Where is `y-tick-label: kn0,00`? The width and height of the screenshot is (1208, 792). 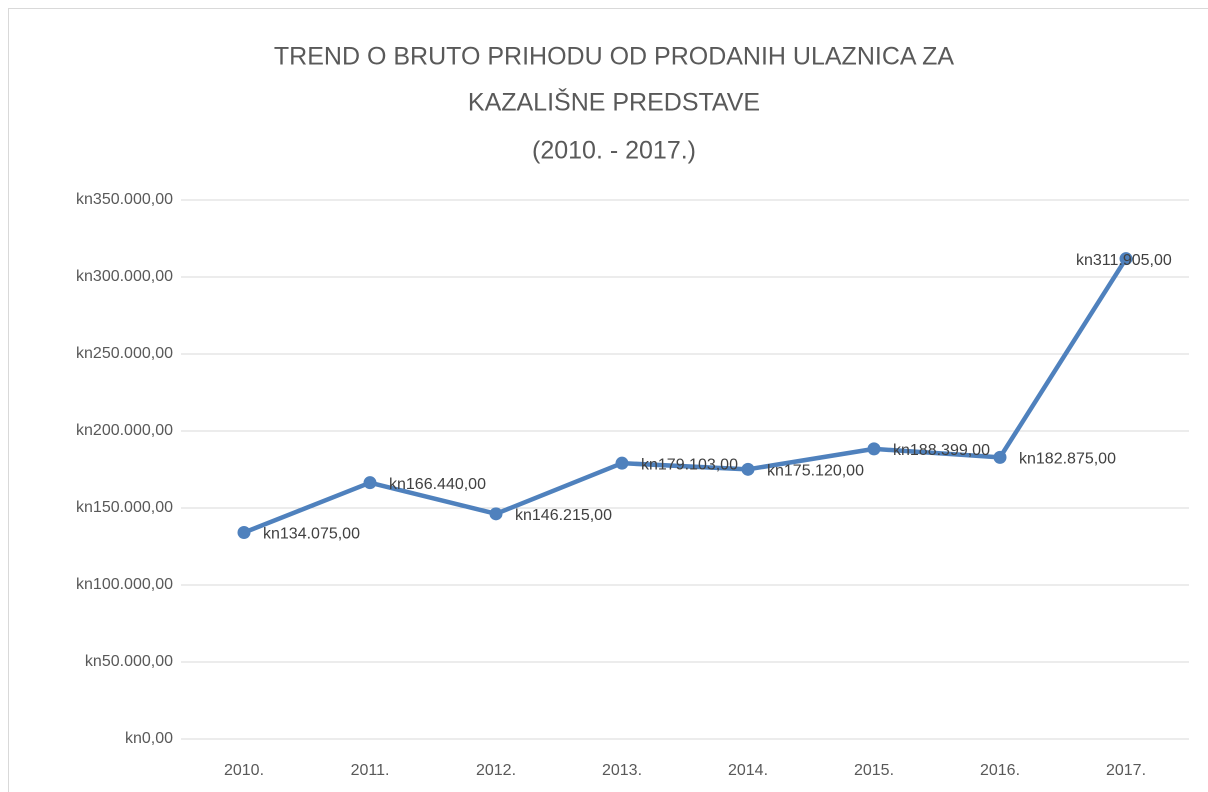 y-tick-label: kn0,00 is located at coordinates (149, 738).